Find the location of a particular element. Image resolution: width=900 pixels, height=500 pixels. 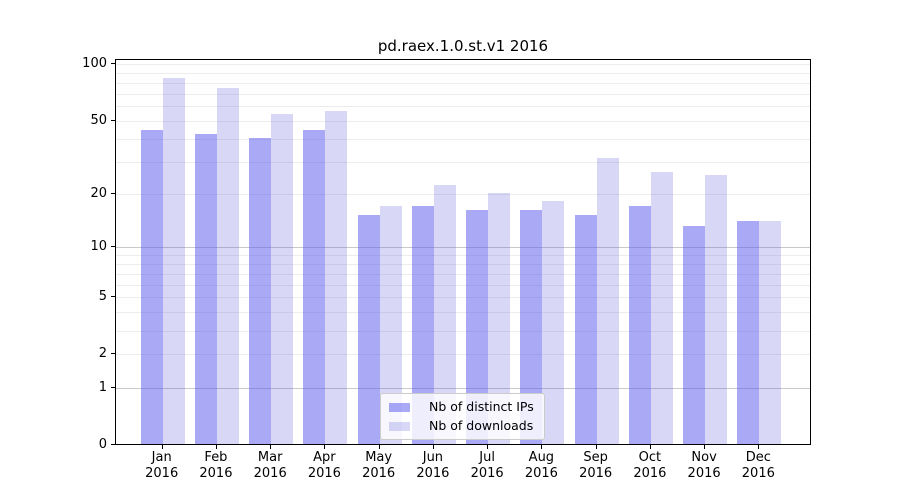

bar-distinct-ips-aug is located at coordinates (531, 327).